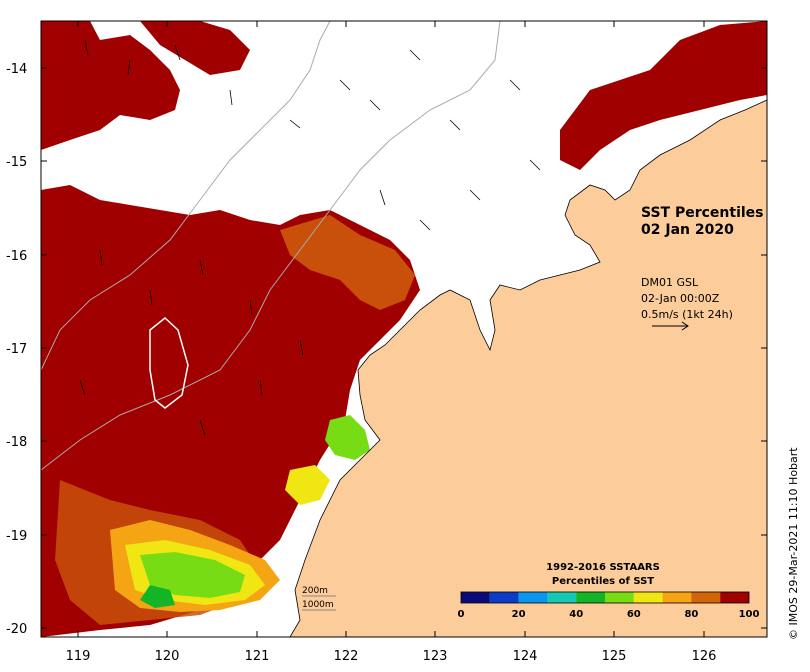  Describe the element at coordinates (386, 162) in the screenshot. I see `y-tick: -15` at that location.